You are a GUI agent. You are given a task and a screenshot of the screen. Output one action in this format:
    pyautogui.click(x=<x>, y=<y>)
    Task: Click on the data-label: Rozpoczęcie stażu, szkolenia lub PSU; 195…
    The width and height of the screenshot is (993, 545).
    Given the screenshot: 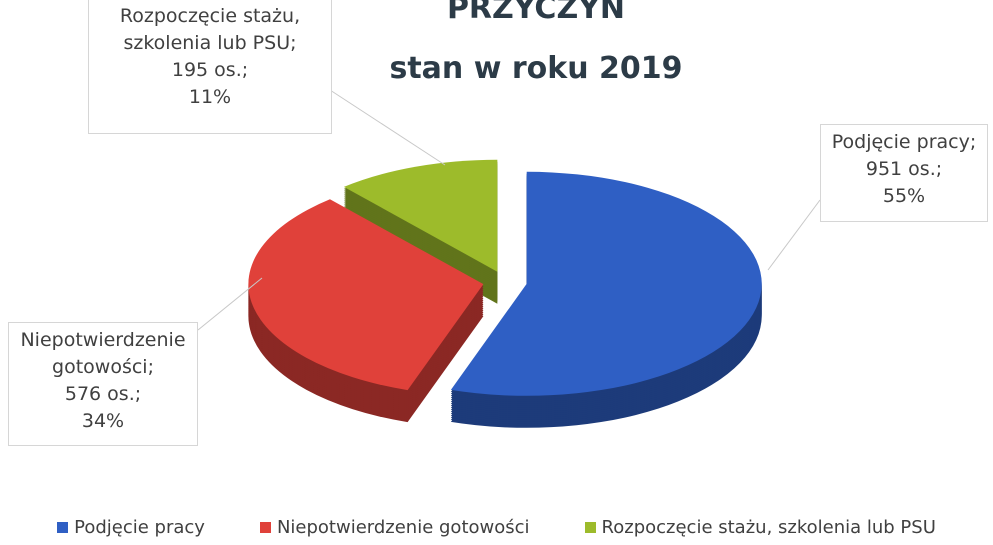 What is the action you would take?
    pyautogui.click(x=210, y=67)
    